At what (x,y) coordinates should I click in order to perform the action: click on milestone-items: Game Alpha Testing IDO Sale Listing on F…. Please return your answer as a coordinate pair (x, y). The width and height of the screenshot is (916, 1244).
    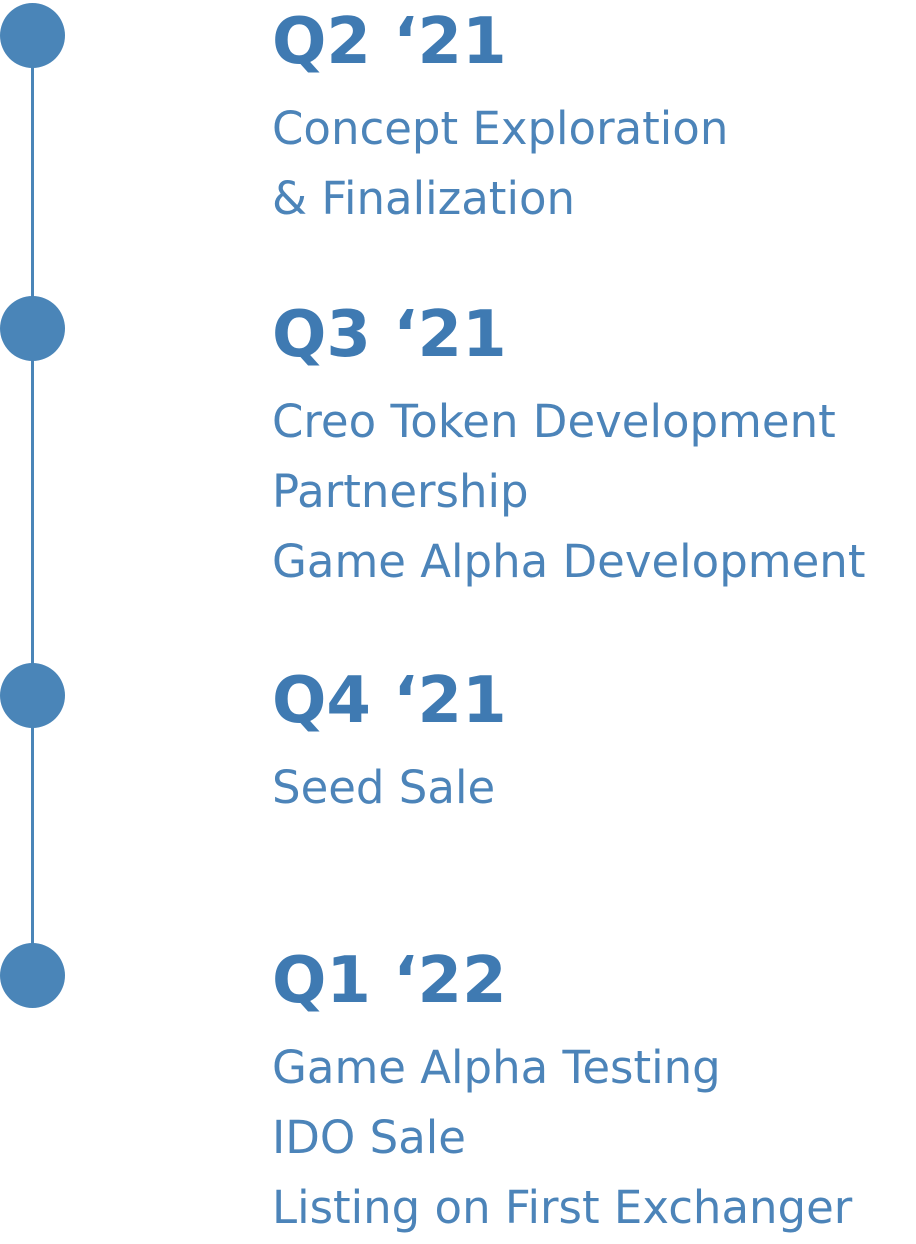
    Looking at the image, I should click on (594, 1138).